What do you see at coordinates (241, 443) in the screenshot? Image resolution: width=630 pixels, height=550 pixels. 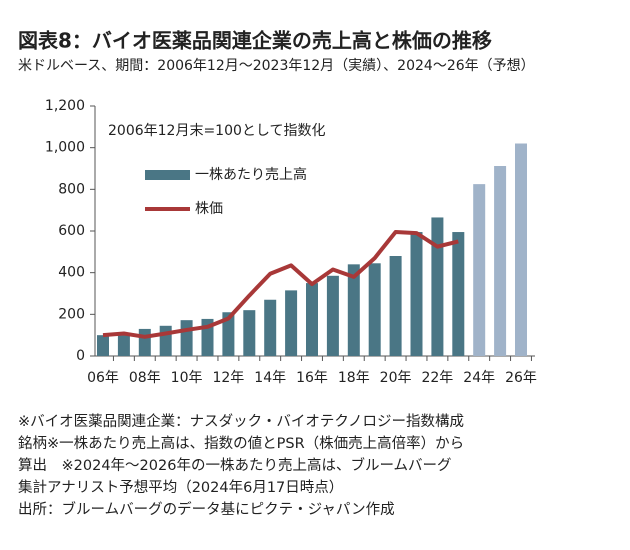 I see `footnote: 銘柄※一株あたり売上高は、指数の値とPSR（株価売上高倍率）から` at bounding box center [241, 443].